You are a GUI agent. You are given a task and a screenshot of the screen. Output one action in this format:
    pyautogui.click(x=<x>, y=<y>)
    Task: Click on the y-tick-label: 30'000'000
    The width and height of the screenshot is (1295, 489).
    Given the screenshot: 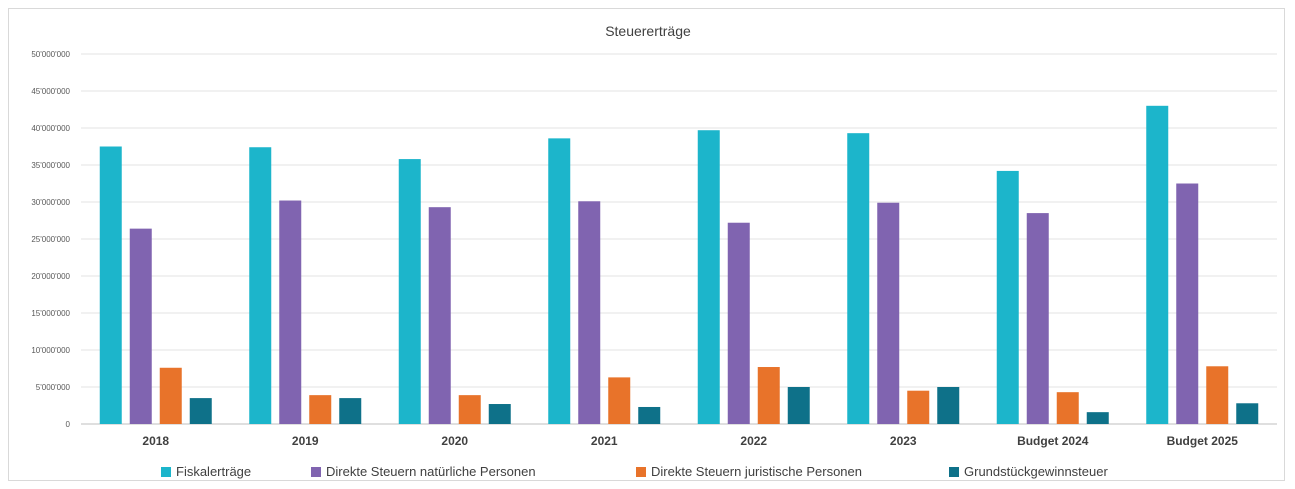 What is the action you would take?
    pyautogui.click(x=50, y=202)
    